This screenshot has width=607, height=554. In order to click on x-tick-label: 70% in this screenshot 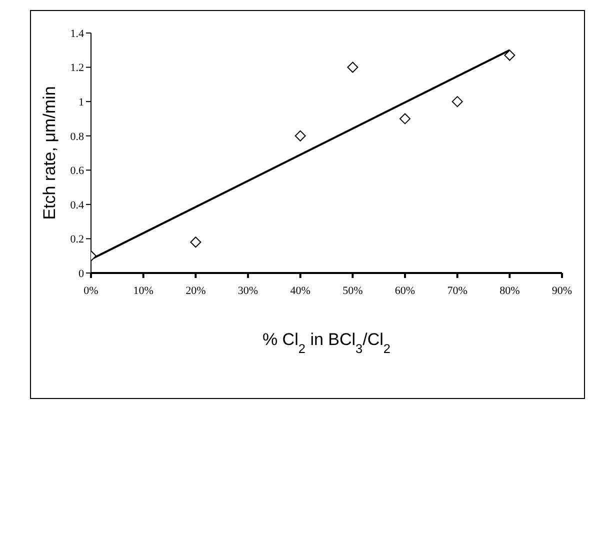, I will do `click(457, 290)`.